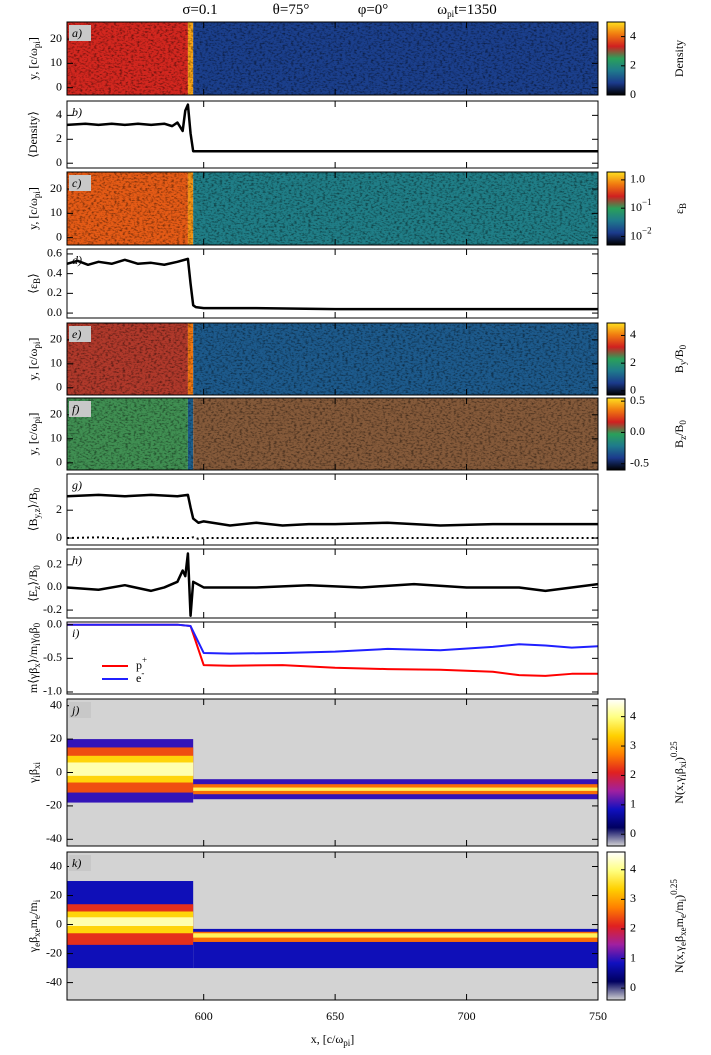  What do you see at coordinates (52, 609) in the screenshot?
I see `y-tick-label: -0.2` at bounding box center [52, 609].